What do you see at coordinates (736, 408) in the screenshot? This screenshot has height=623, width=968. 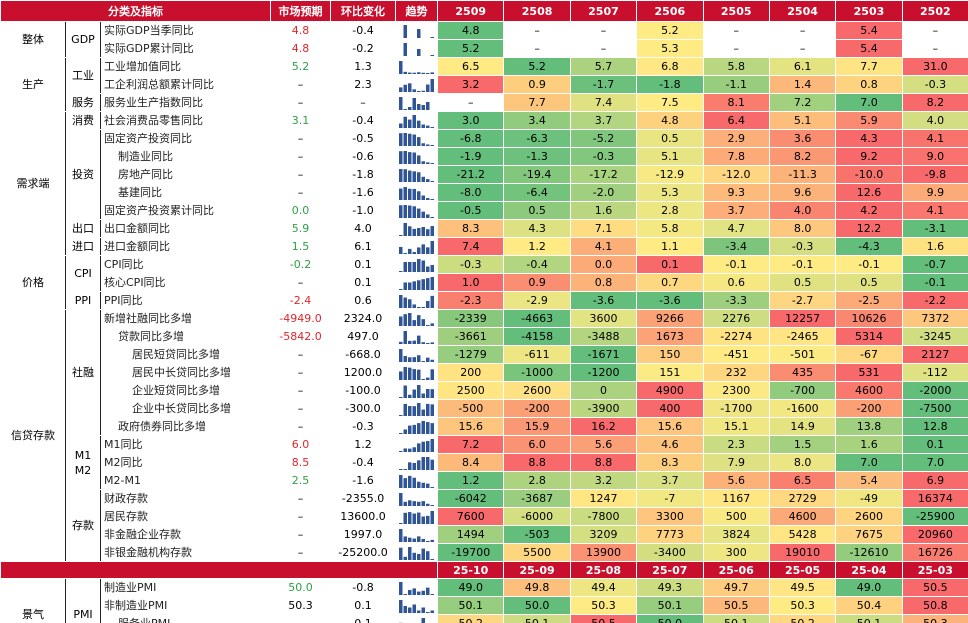 I see `value-cell: -1700` at bounding box center [736, 408].